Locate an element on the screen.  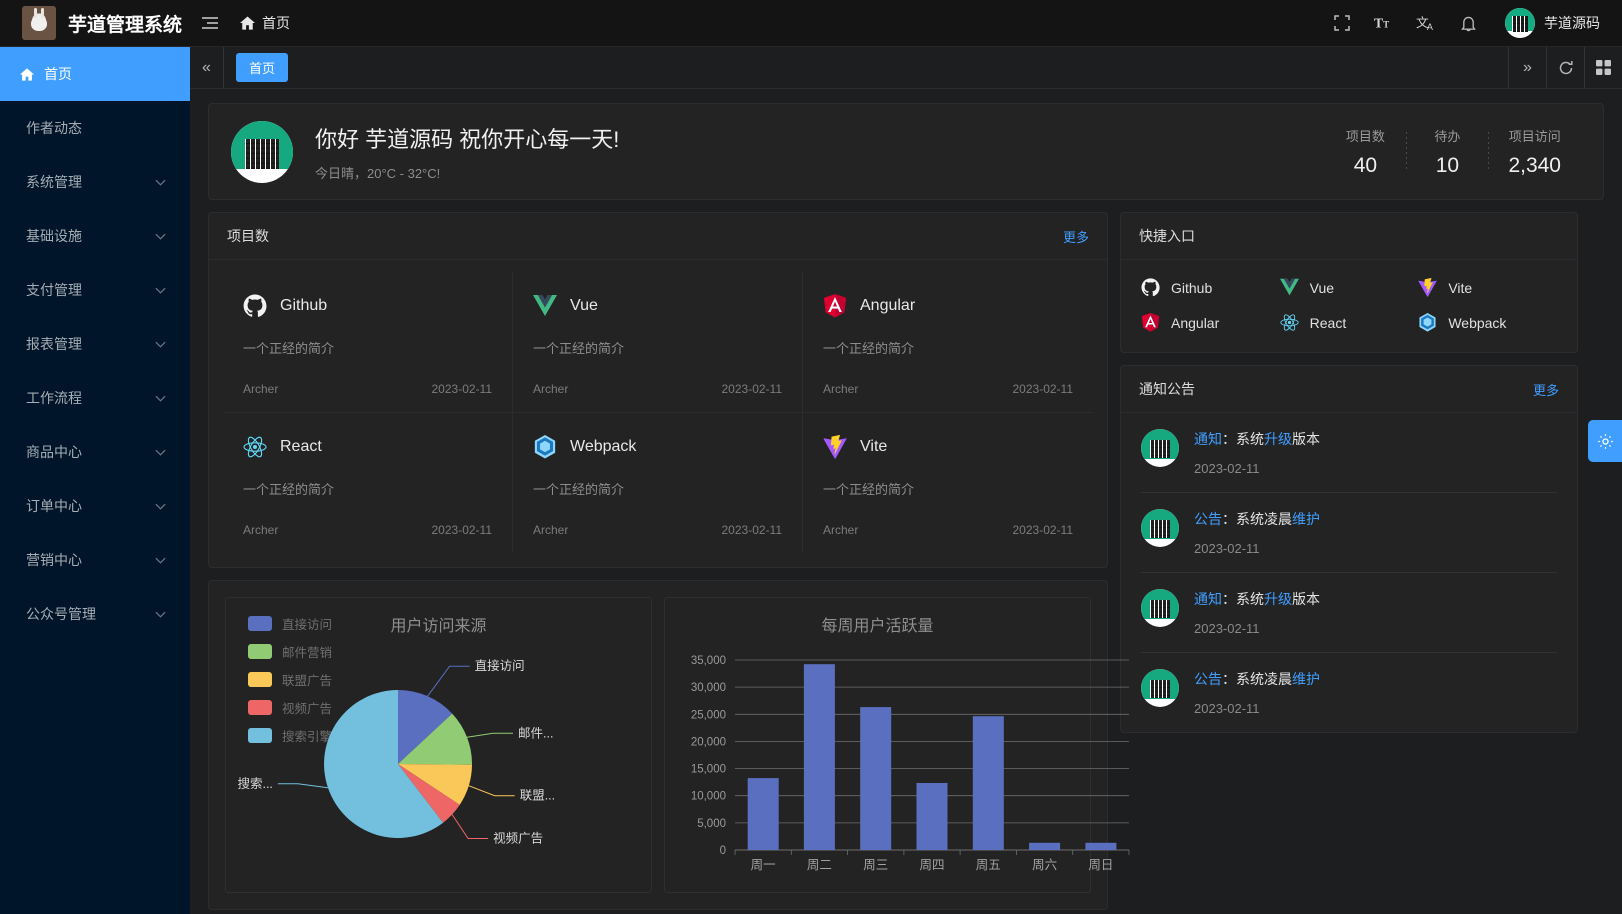
notice-date: 2023-02-11 is located at coordinates (1227, 628).